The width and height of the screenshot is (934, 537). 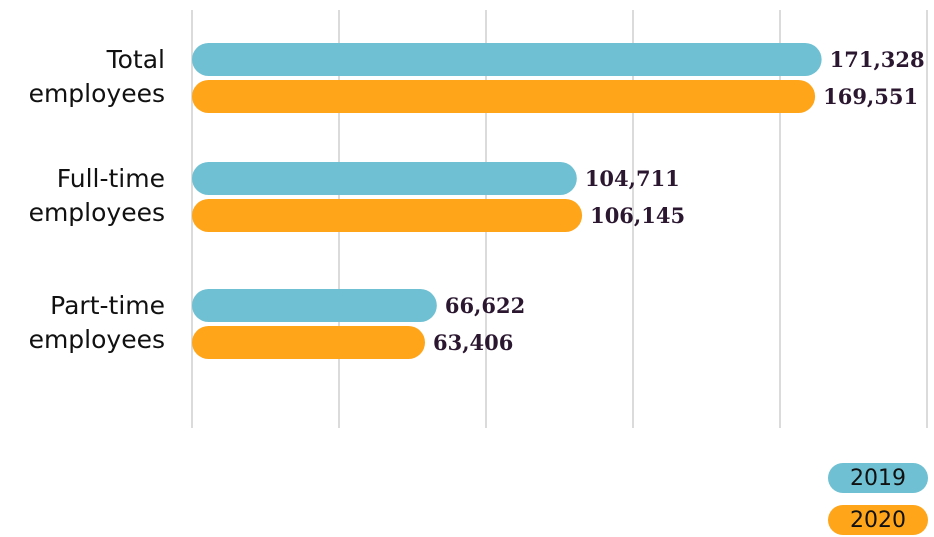 I want to click on legend-label: 2019, so click(x=878, y=478).